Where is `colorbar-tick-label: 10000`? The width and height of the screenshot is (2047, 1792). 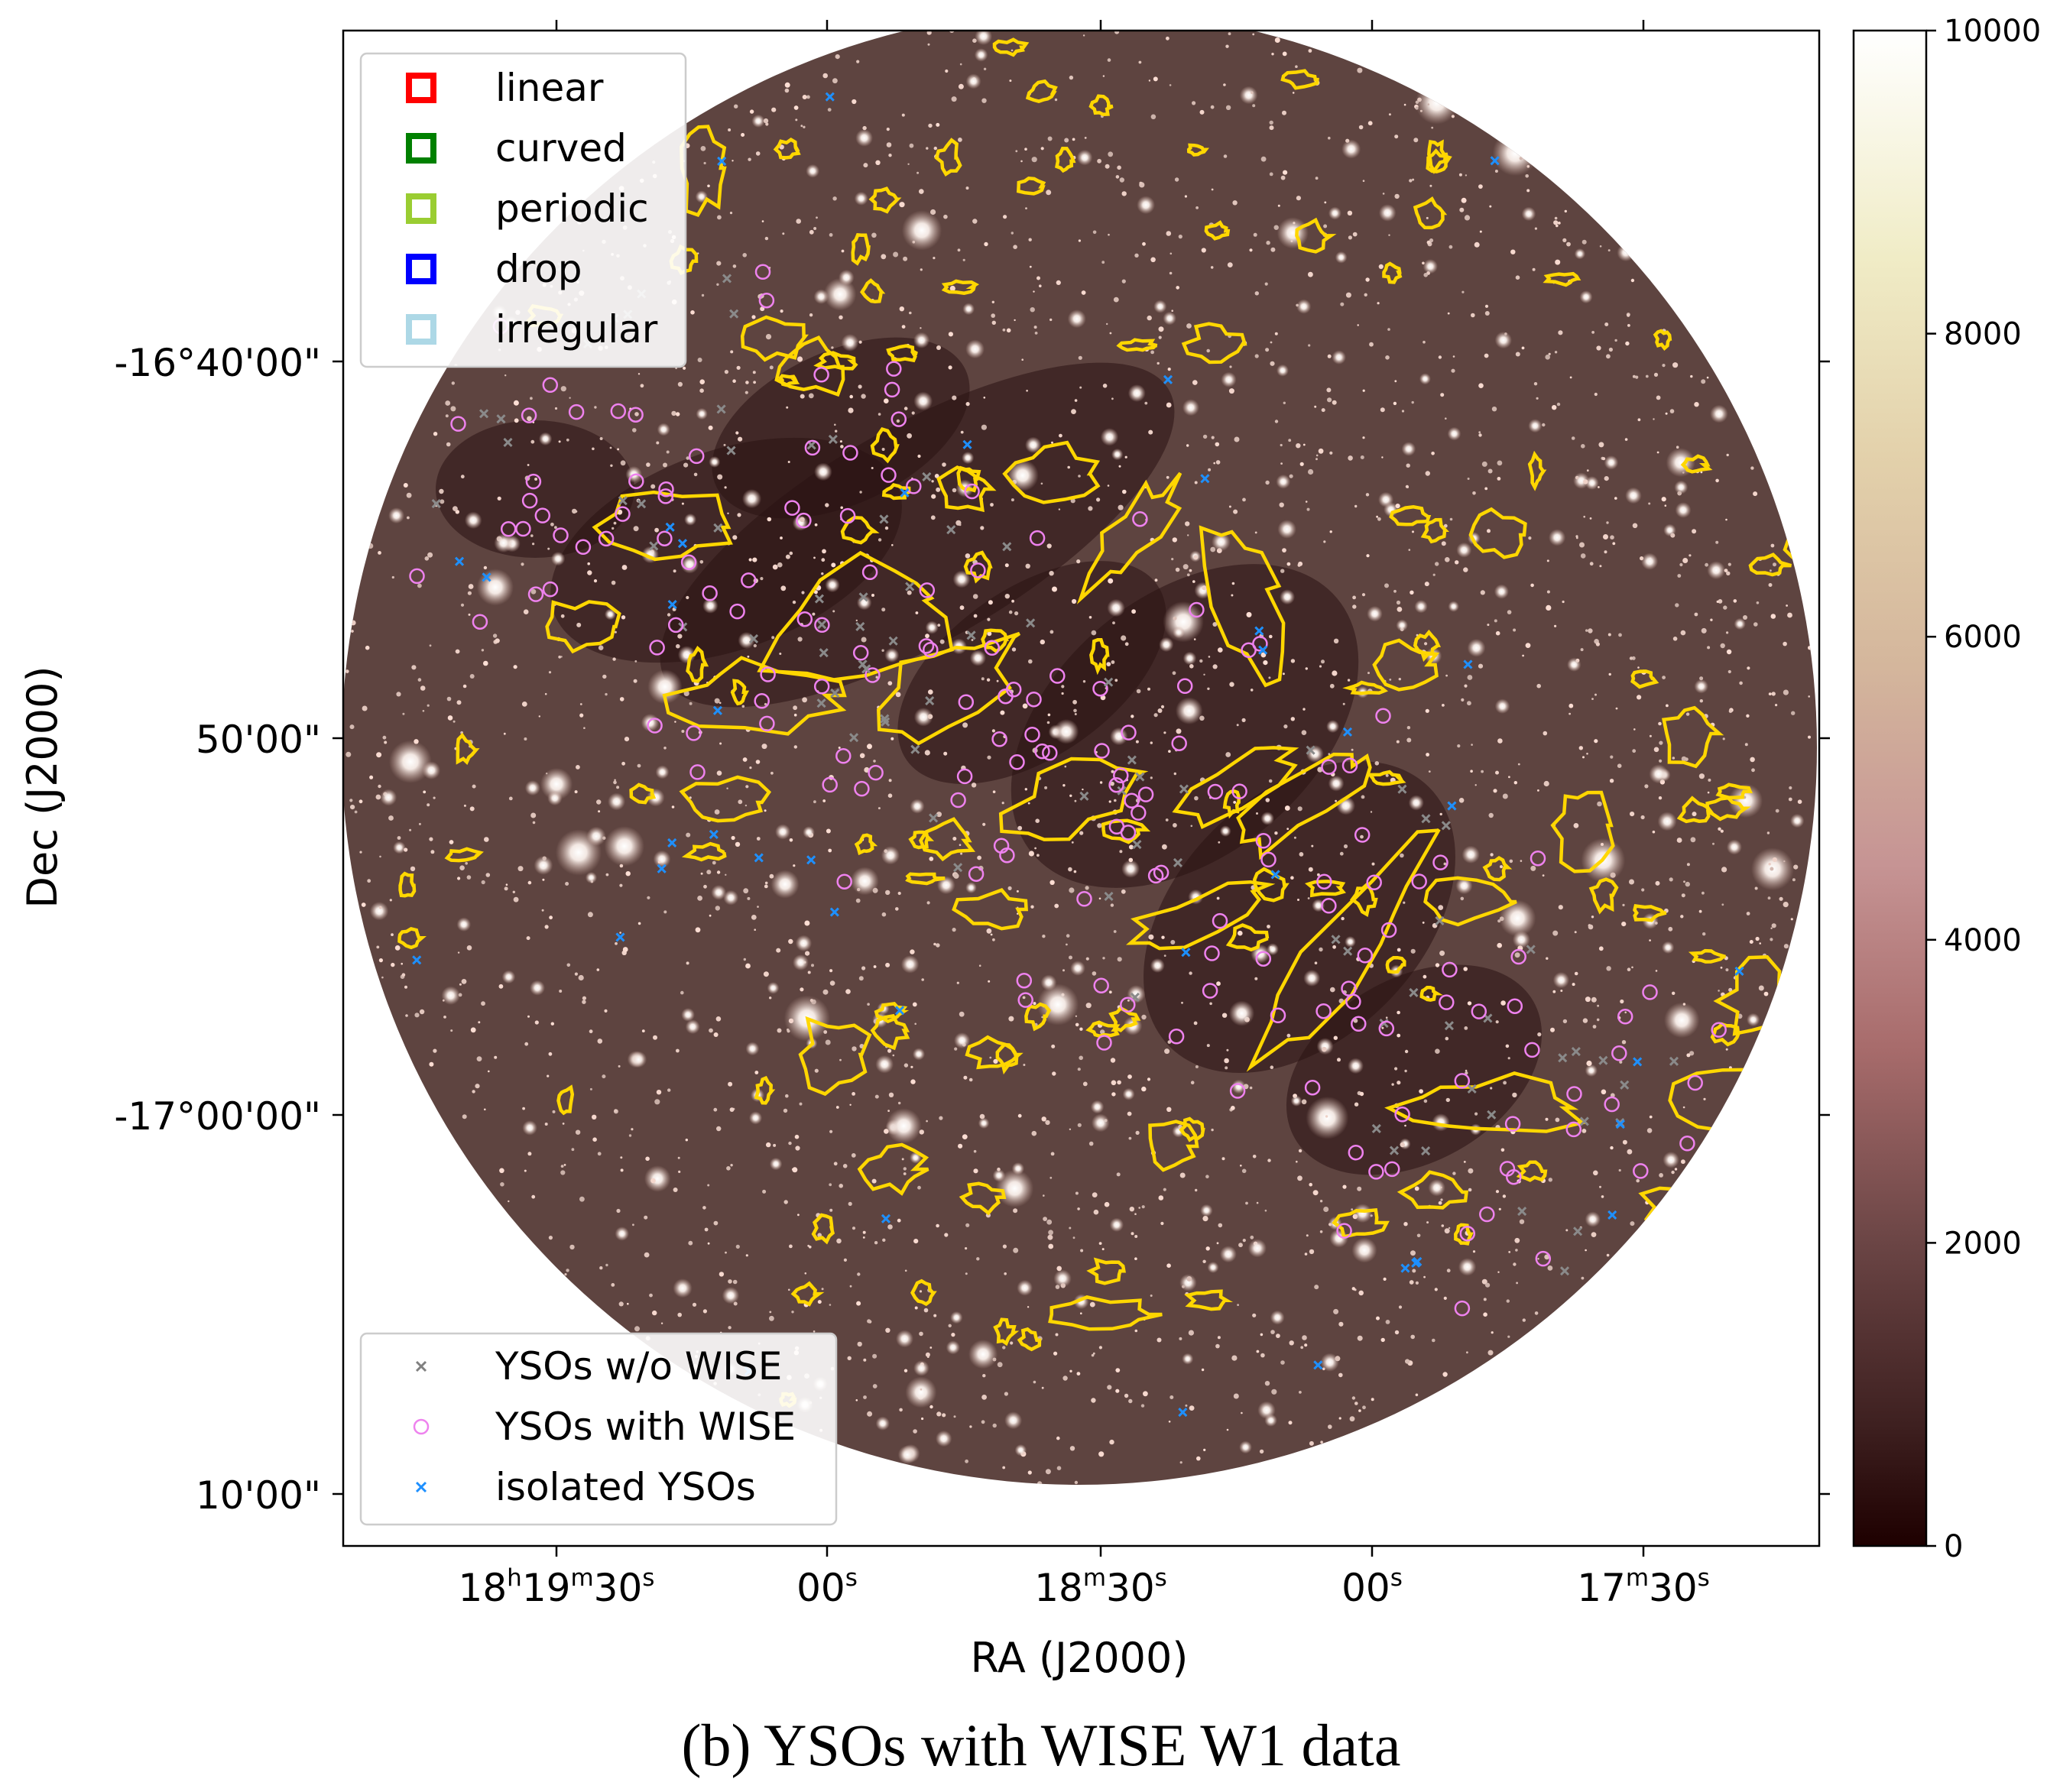
colorbar-tick-label: 10000 is located at coordinates (1992, 31).